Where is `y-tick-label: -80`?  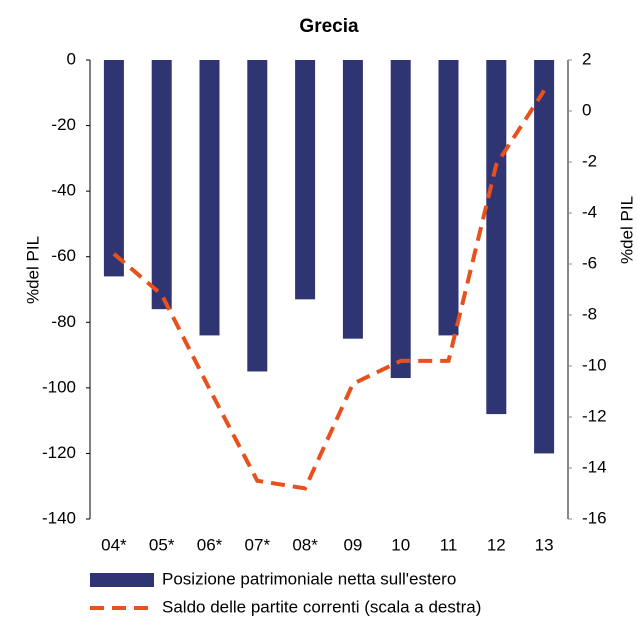
y-tick-label: -80 is located at coordinates (63, 321).